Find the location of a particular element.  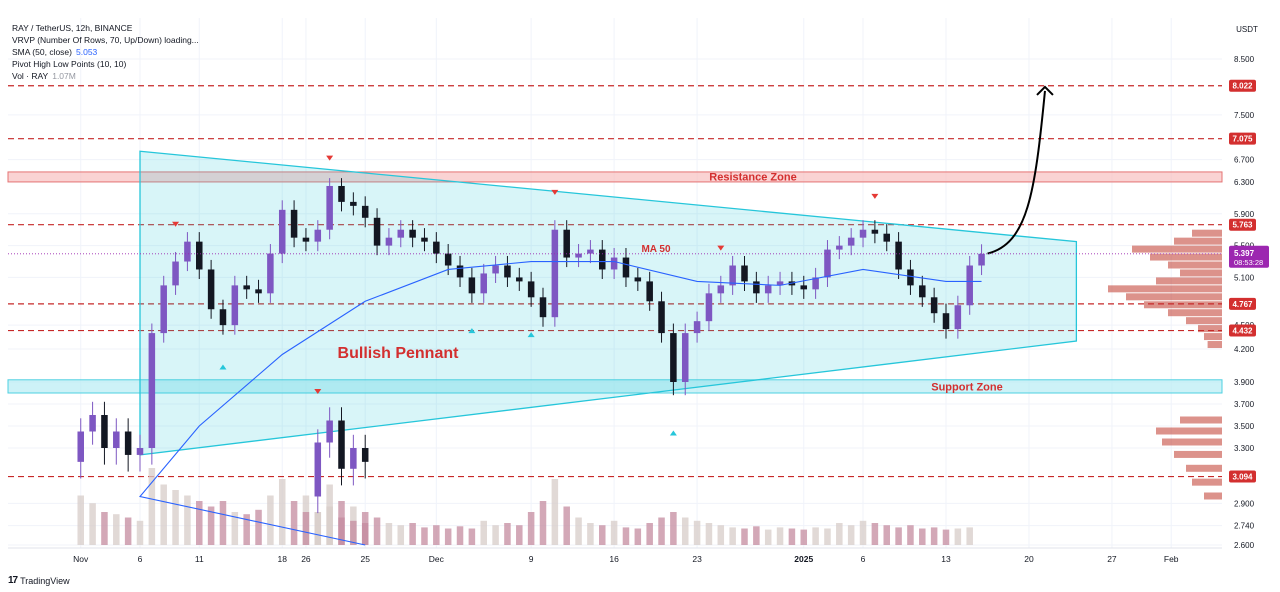

x-tick-label: 20 is located at coordinates (1029, 559).